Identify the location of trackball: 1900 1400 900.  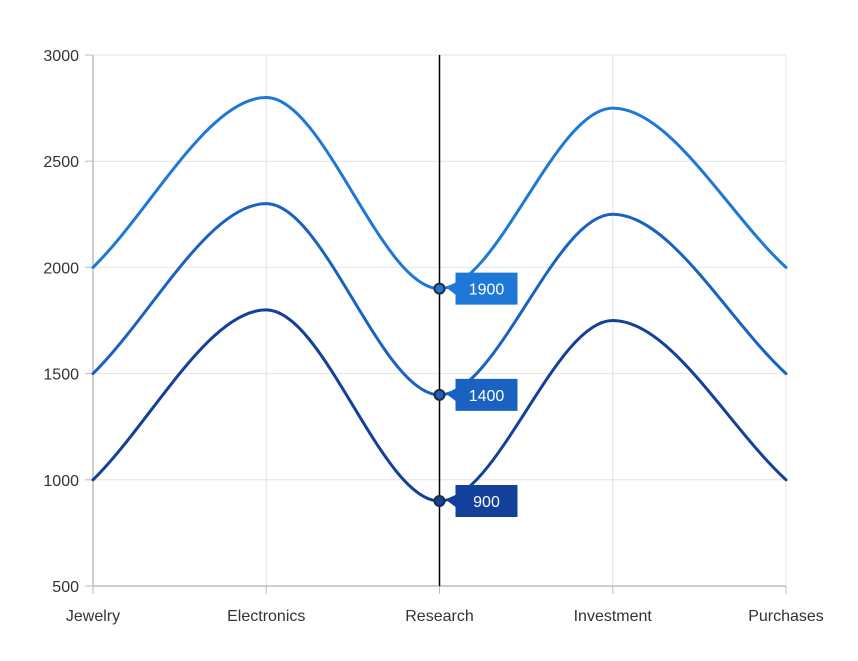
(475, 320).